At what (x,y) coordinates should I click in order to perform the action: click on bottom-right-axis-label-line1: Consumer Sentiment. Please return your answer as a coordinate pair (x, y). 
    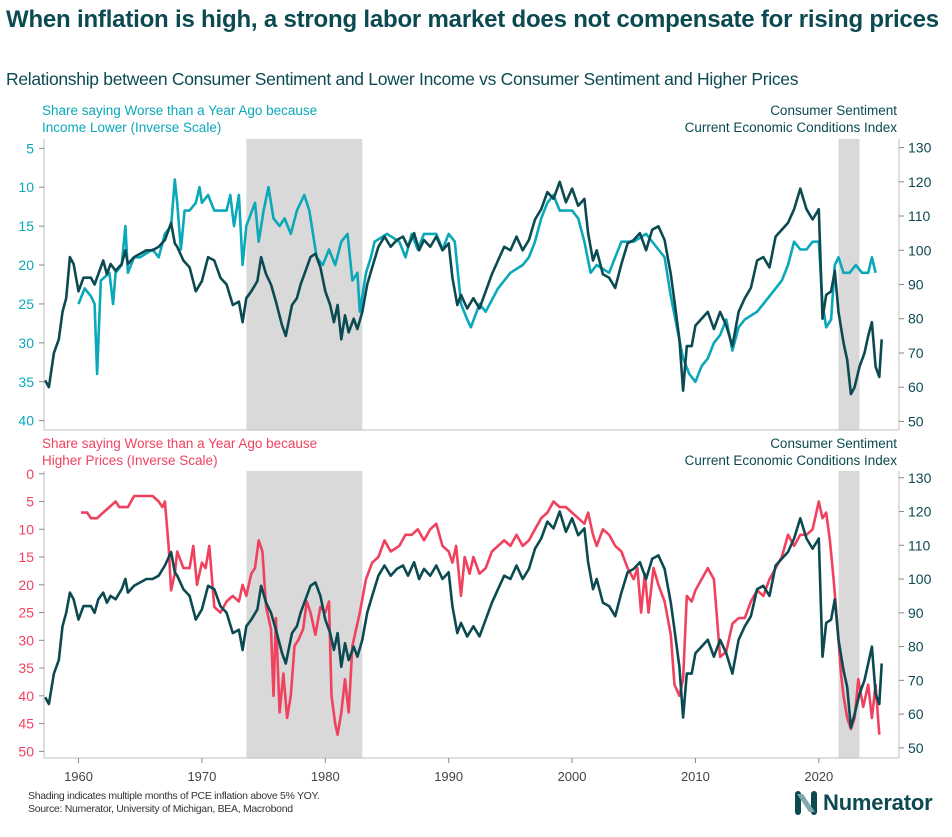
    Looking at the image, I should click on (833, 443).